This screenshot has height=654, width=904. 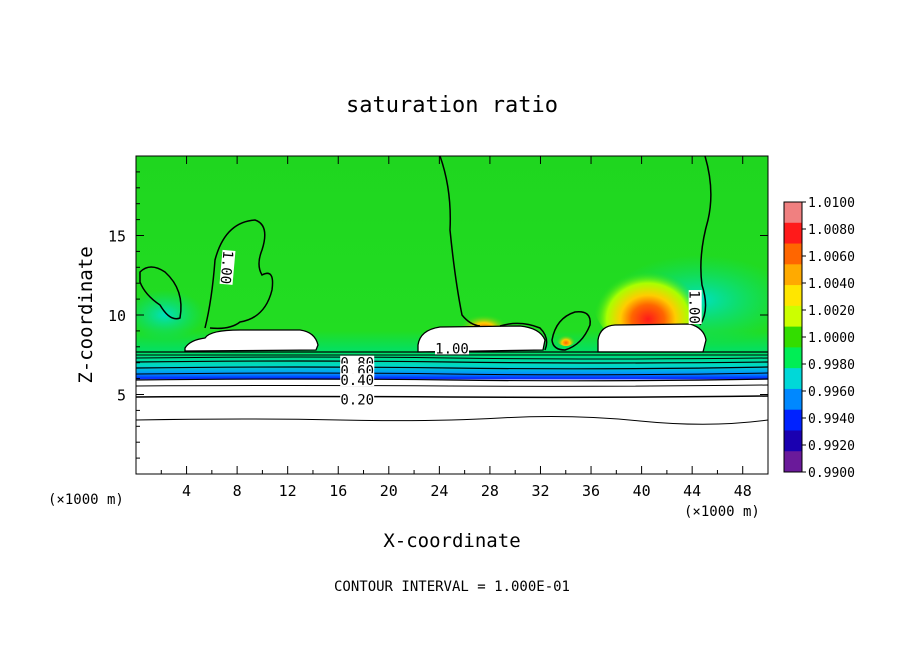 I want to click on contour-1.00-left-blob, so click(x=160, y=293).